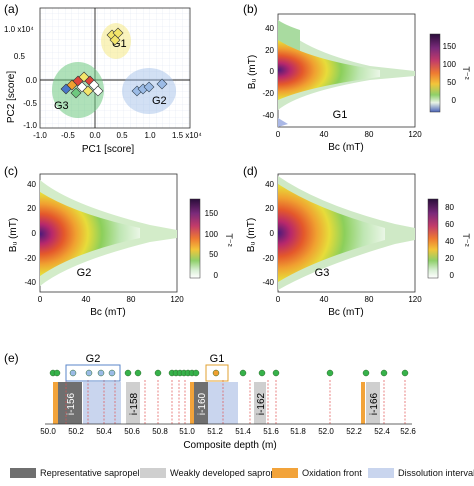  I want to click on panel-c-ytick: -40, so click(30, 282).